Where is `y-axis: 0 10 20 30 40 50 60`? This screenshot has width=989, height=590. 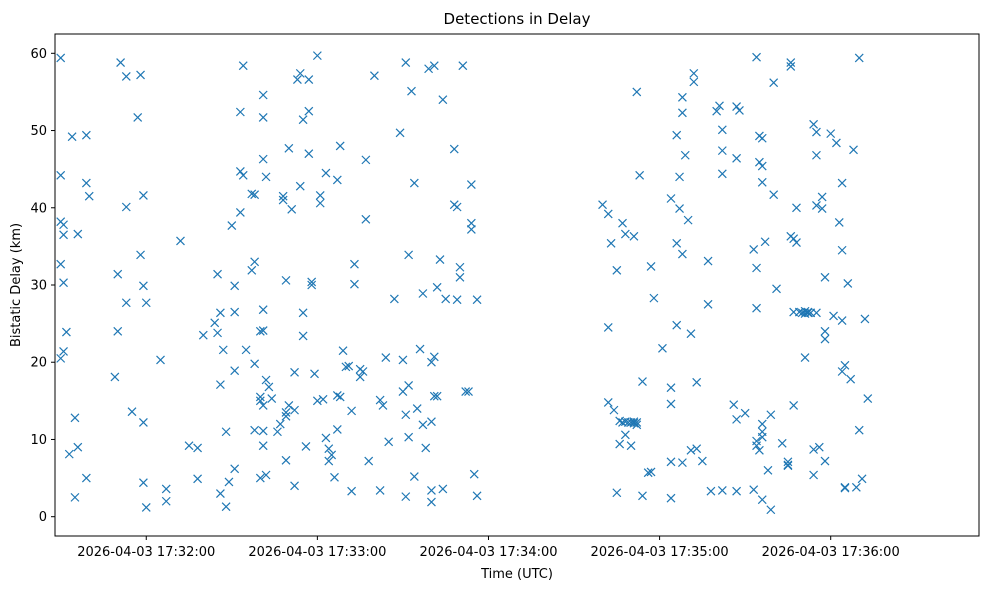
y-axis: 0 10 20 30 40 50 60 is located at coordinates (42, 286).